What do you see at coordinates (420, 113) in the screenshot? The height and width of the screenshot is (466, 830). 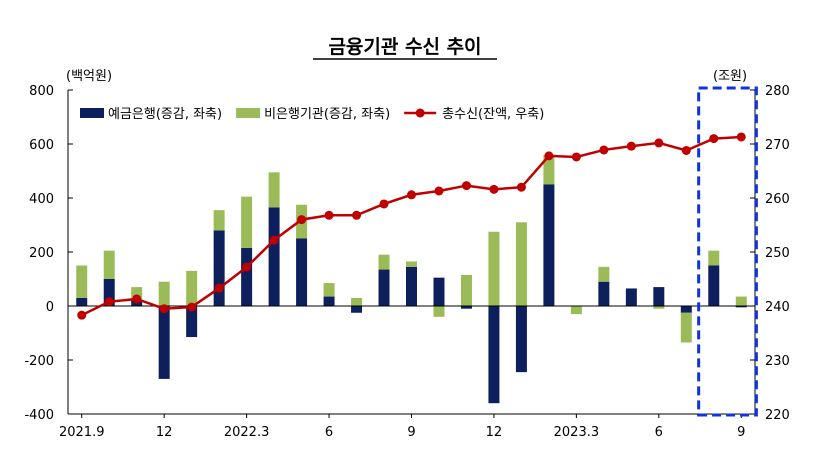 I see `legend-swatch-total-marker` at bounding box center [420, 113].